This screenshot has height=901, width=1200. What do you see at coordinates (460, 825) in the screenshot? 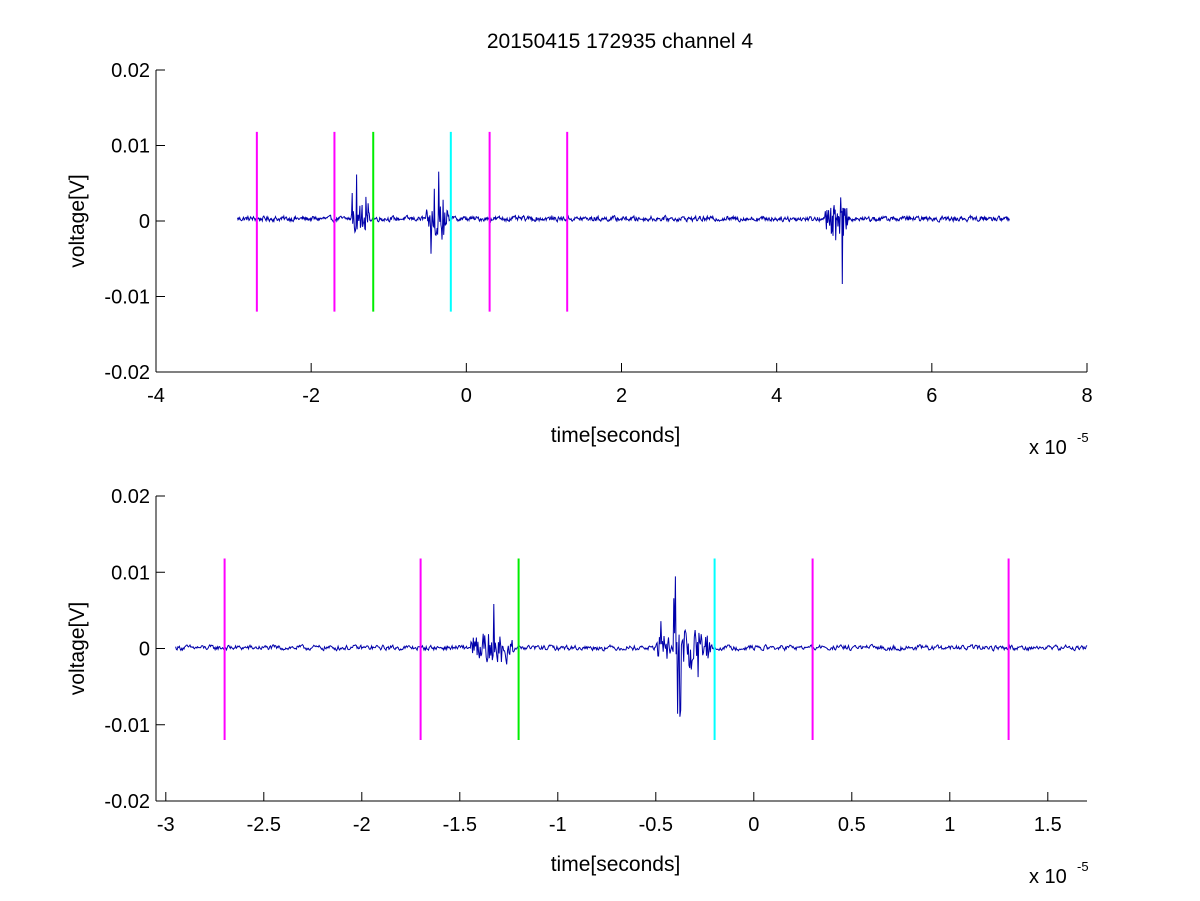
I see `x-tick-label: -1.5` at bounding box center [460, 825].